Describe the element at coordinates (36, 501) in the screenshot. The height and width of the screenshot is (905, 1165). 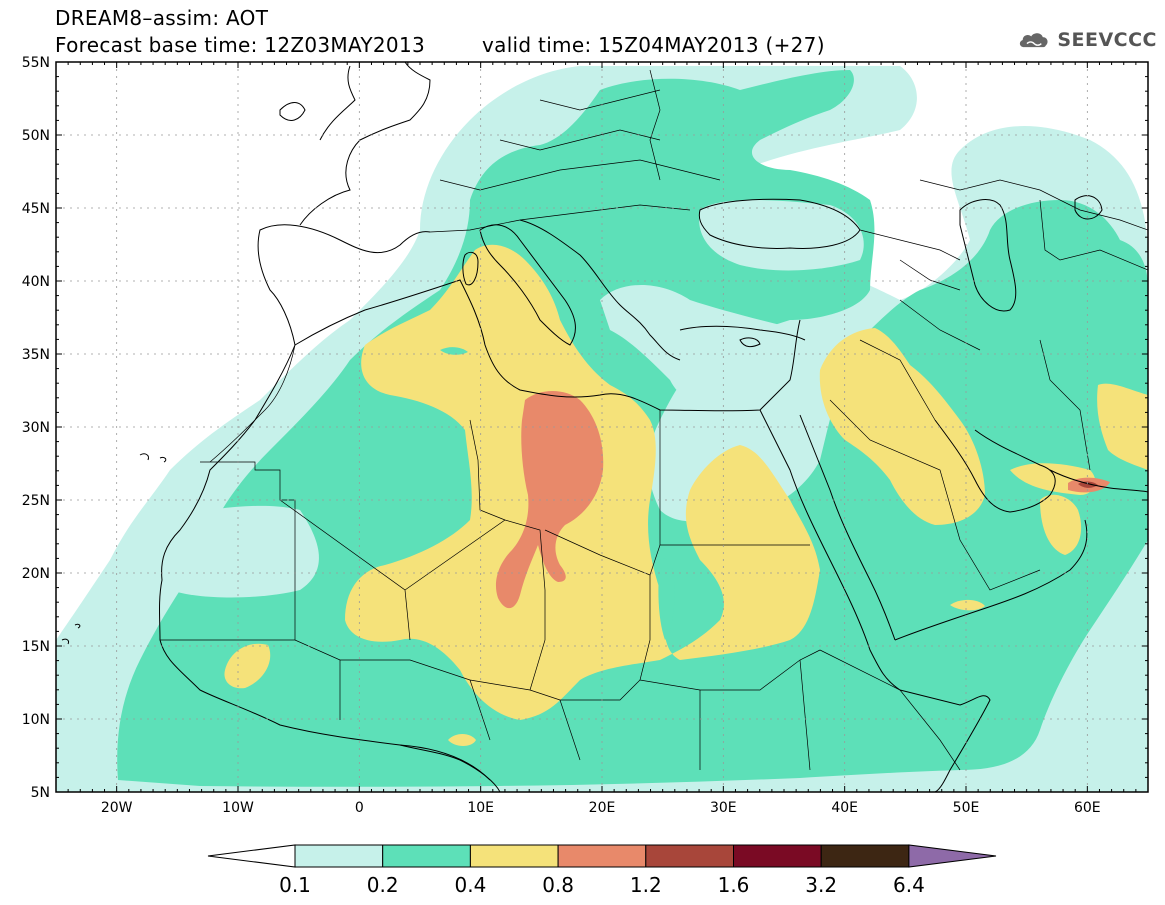
I see `lat-label: 25N` at that location.